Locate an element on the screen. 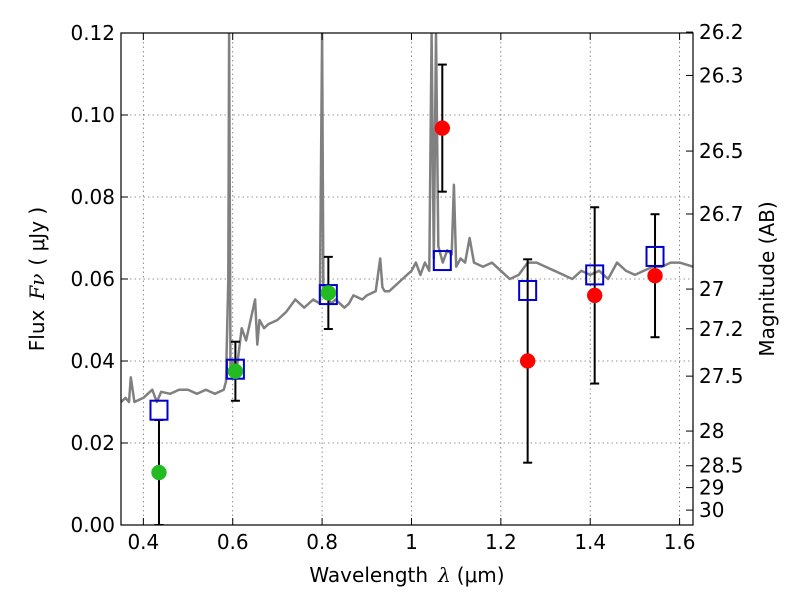  y-tick-label: 0.06 is located at coordinates (92, 279).